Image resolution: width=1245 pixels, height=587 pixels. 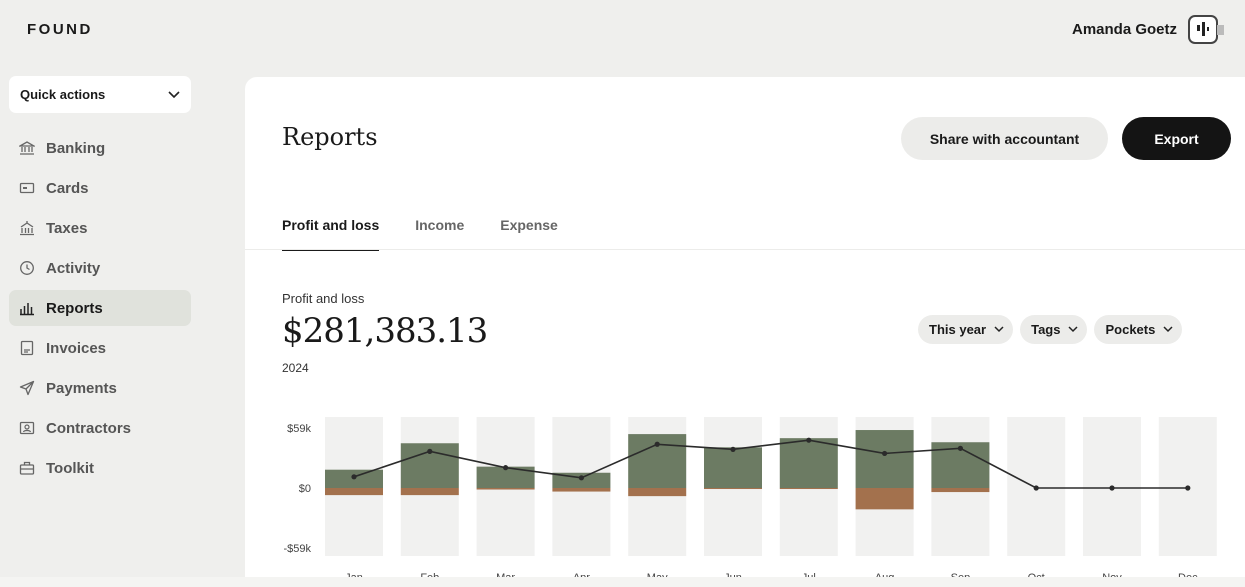 I want to click on avatar-tag, so click(x=1220, y=30).